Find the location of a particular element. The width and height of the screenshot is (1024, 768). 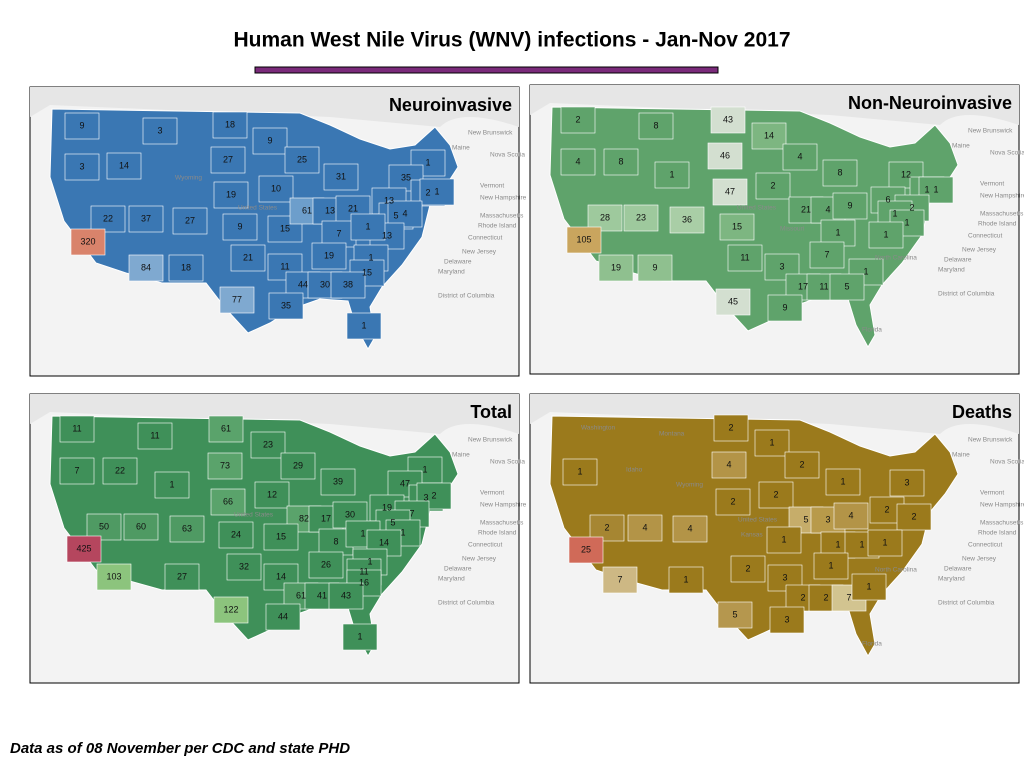

state-value: 32 is located at coordinates (244, 566).